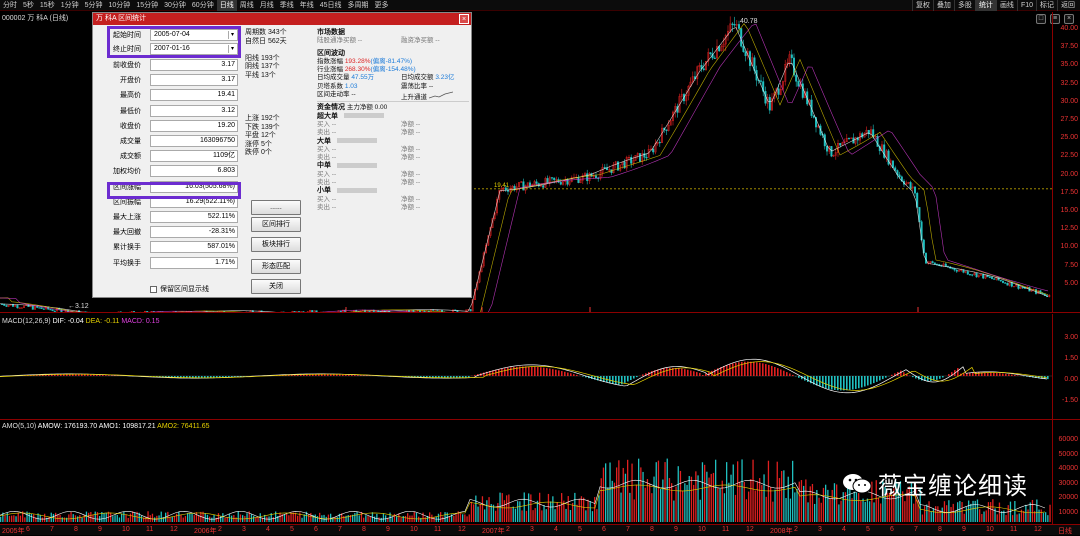  Describe the element at coordinates (175, 5) in the screenshot. I see `period-tab-7: 30分钟` at that location.